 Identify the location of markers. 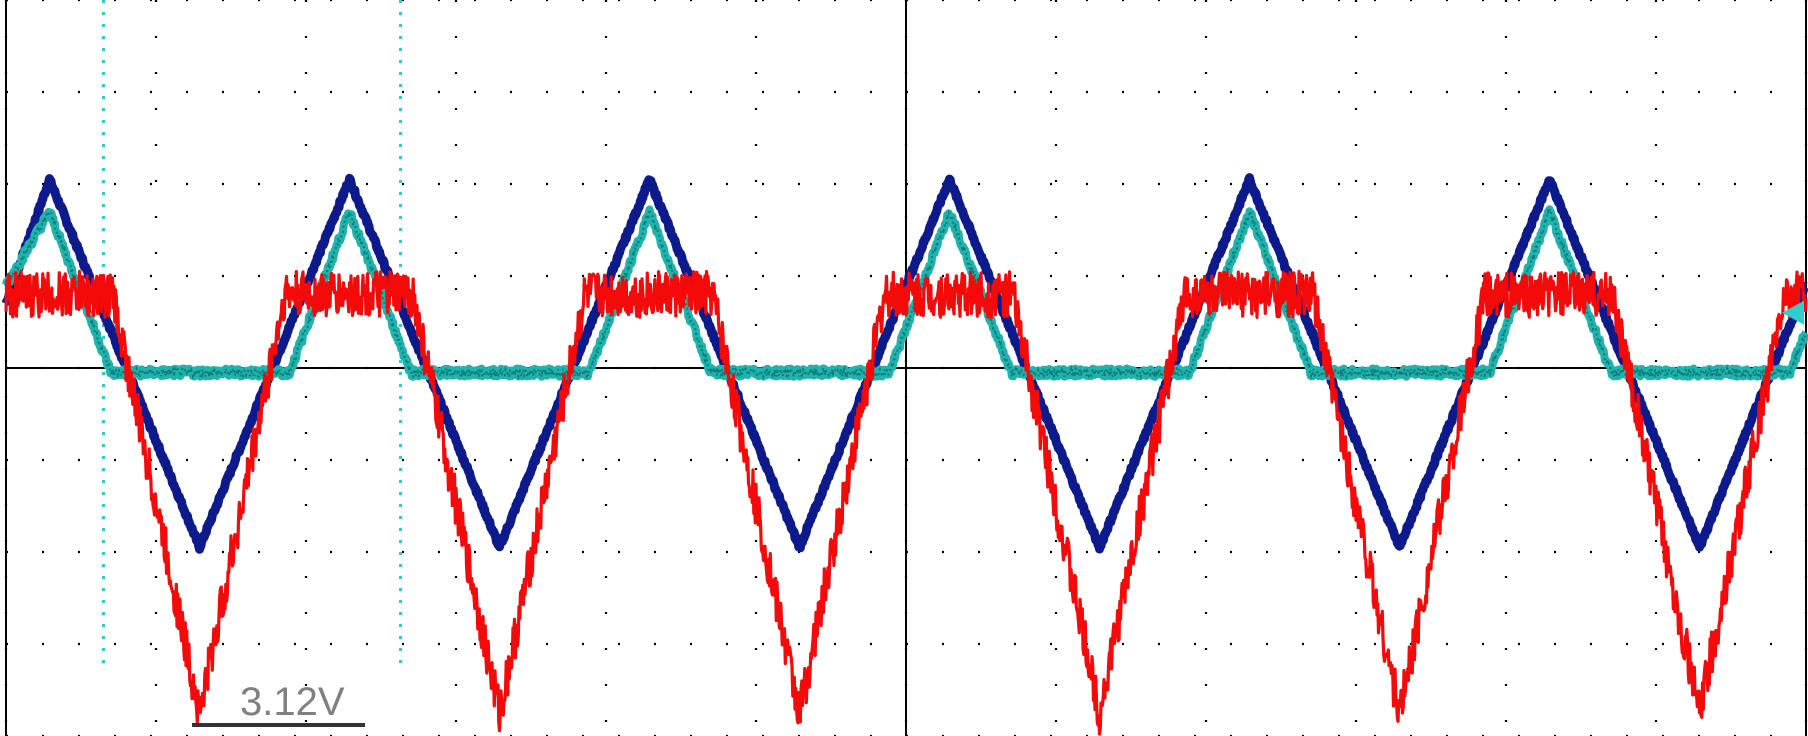
(1793, 312).